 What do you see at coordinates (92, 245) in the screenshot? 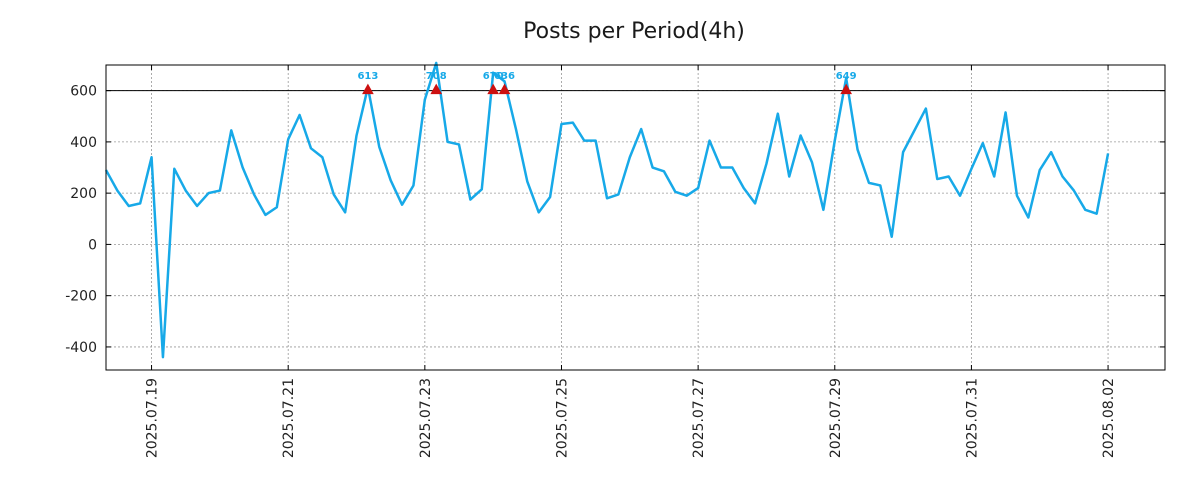
I see `y-tick-label: 0` at bounding box center [92, 245].